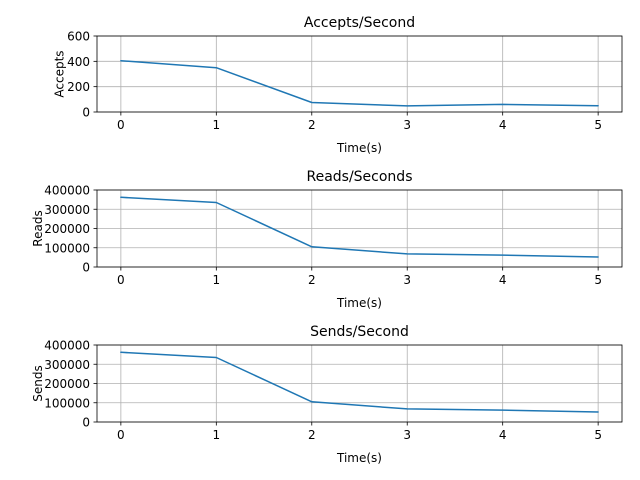 The image size is (640, 480). I want to click on chart-title: Sends/Second, so click(359, 332).